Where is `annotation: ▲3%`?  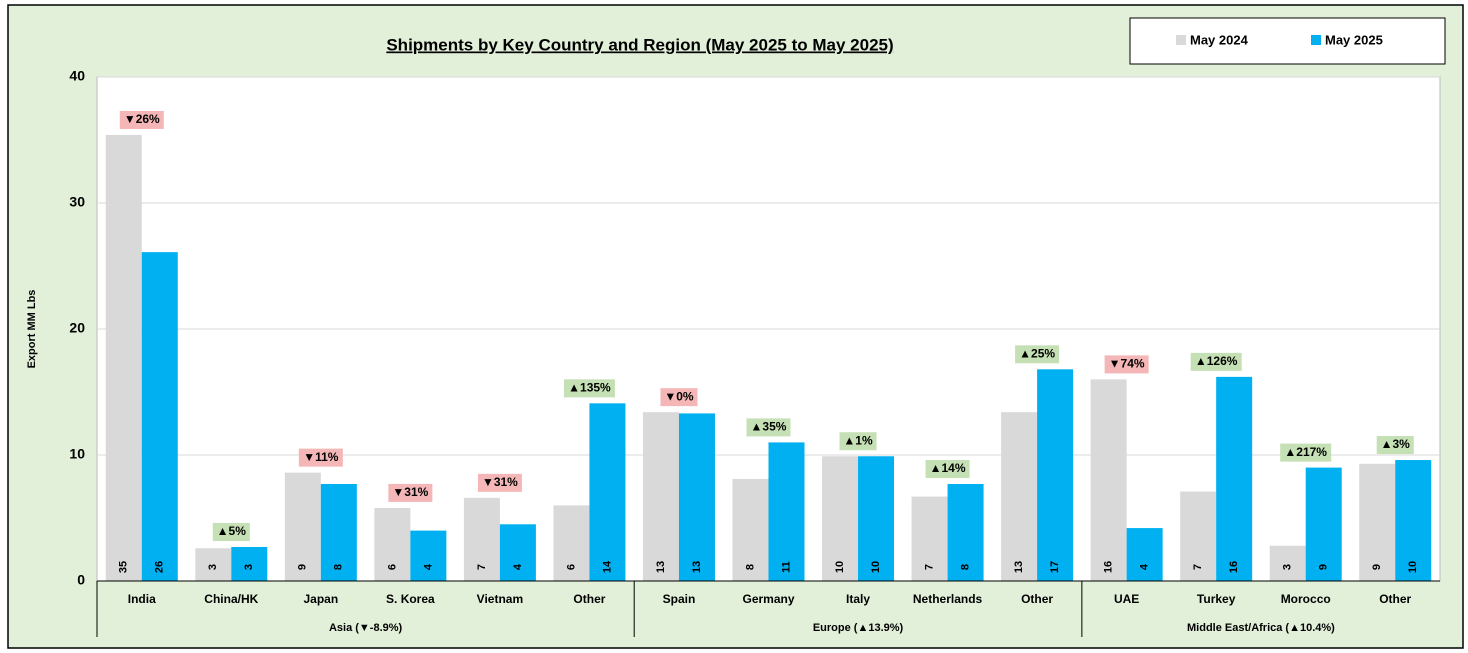 annotation: ▲3% is located at coordinates (1396, 444).